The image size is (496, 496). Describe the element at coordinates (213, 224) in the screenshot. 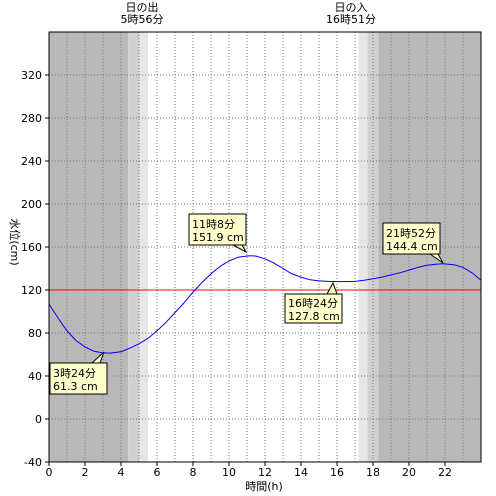

I see `callout-time: 11時8分` at that location.